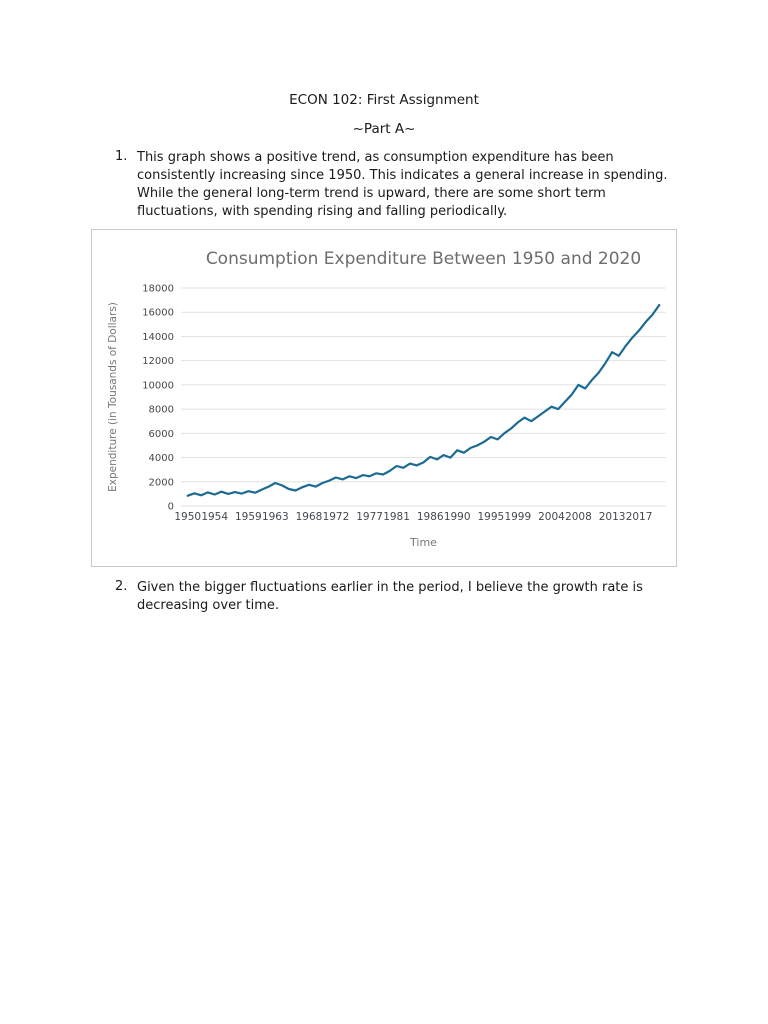  What do you see at coordinates (161, 458) in the screenshot?
I see `y-tick-label: 4000` at bounding box center [161, 458].